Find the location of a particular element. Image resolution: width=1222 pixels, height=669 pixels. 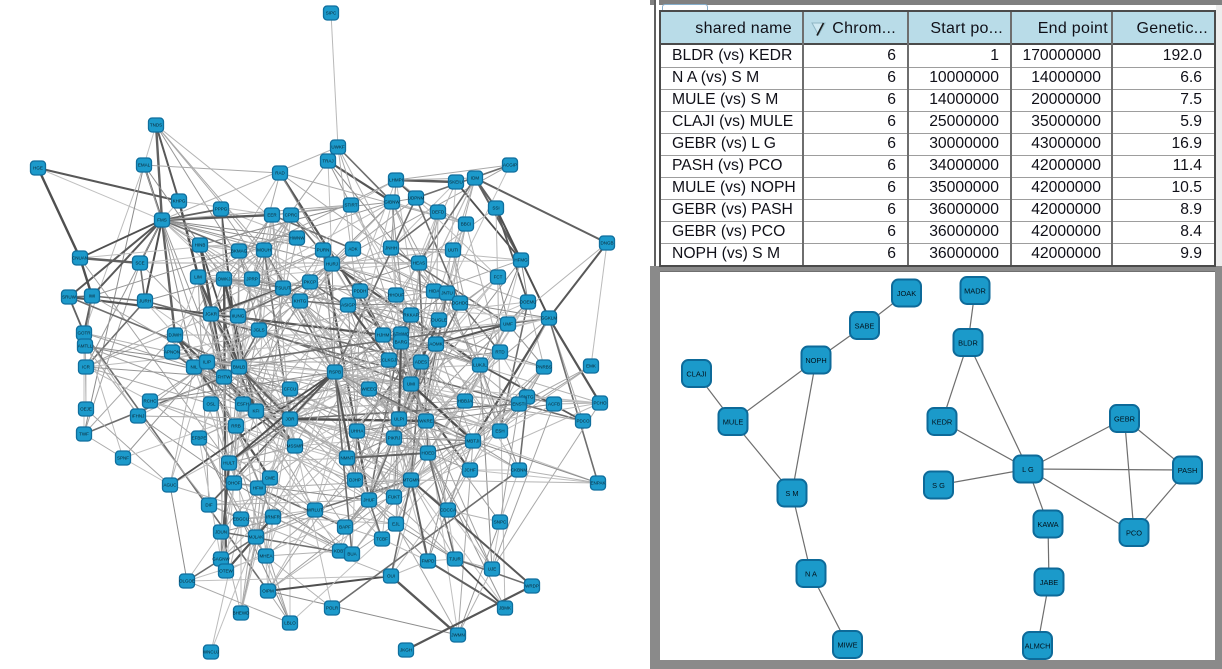

svg-text: KHPG is located at coordinates (179, 201).